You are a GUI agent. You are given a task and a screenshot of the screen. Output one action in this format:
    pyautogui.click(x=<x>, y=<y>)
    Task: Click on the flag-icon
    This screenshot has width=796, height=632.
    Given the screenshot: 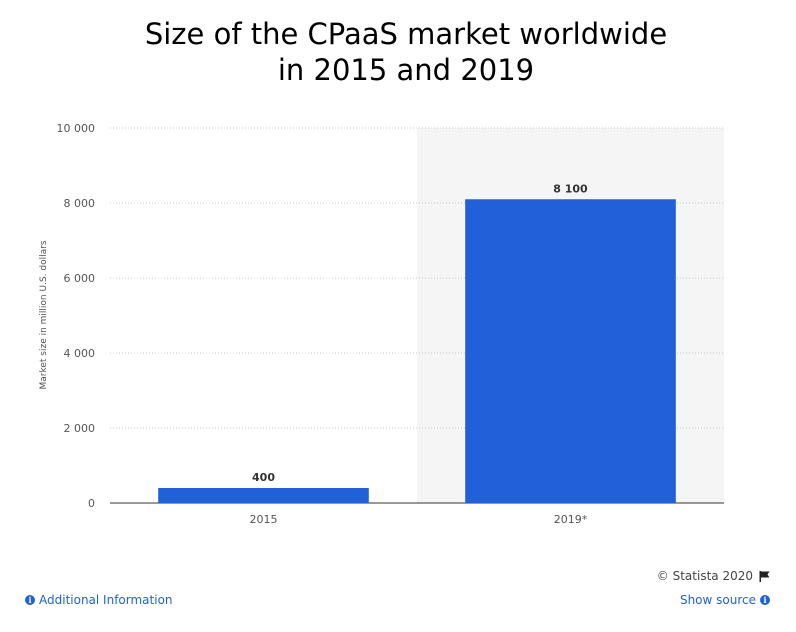 What is the action you would take?
    pyautogui.click(x=764, y=576)
    